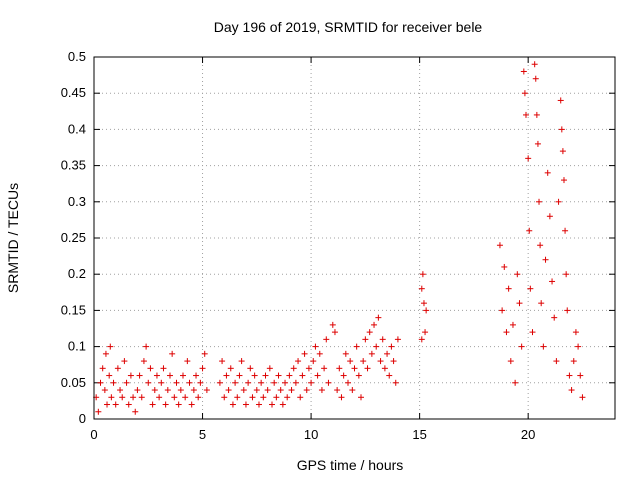 This screenshot has height=480, width=640. I want to click on y-tick-label: 0.3, so click(77, 201).